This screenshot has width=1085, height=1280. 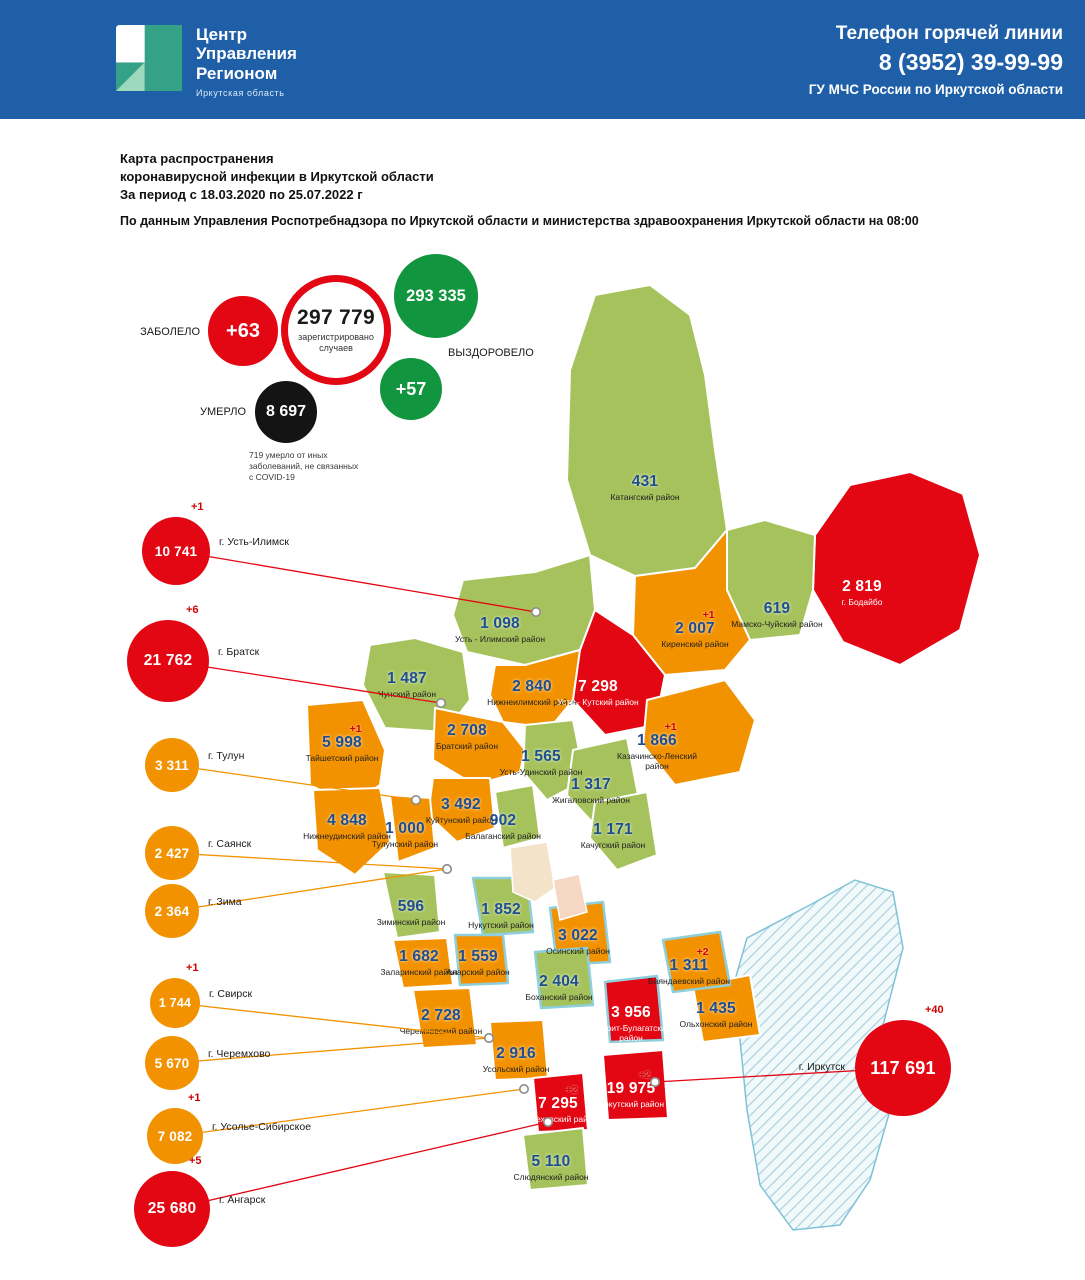 What do you see at coordinates (197, 158) in the screenshot?
I see `title-line1: Карта распространения` at bounding box center [197, 158].